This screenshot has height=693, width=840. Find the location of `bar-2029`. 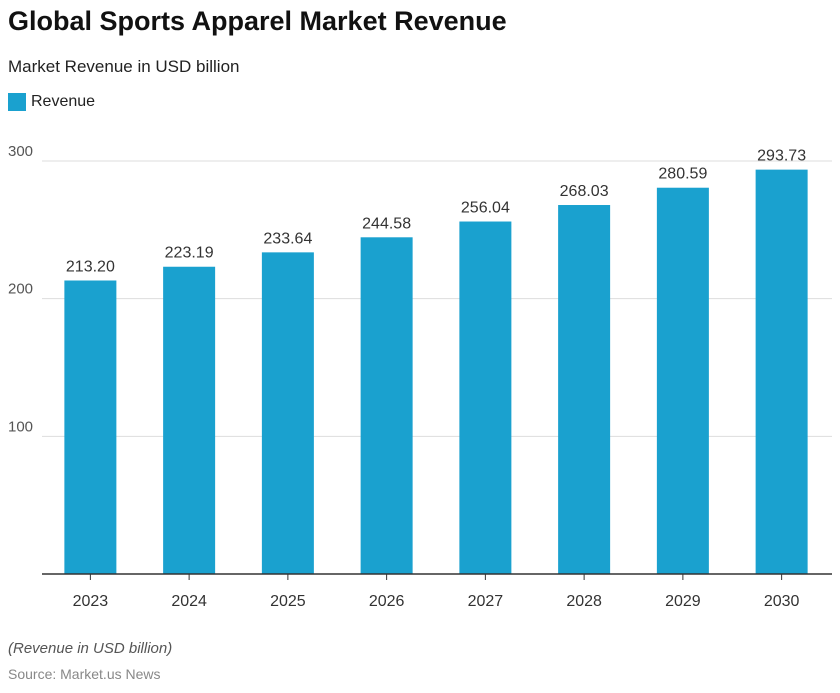

bar-2029 is located at coordinates (682, 380).